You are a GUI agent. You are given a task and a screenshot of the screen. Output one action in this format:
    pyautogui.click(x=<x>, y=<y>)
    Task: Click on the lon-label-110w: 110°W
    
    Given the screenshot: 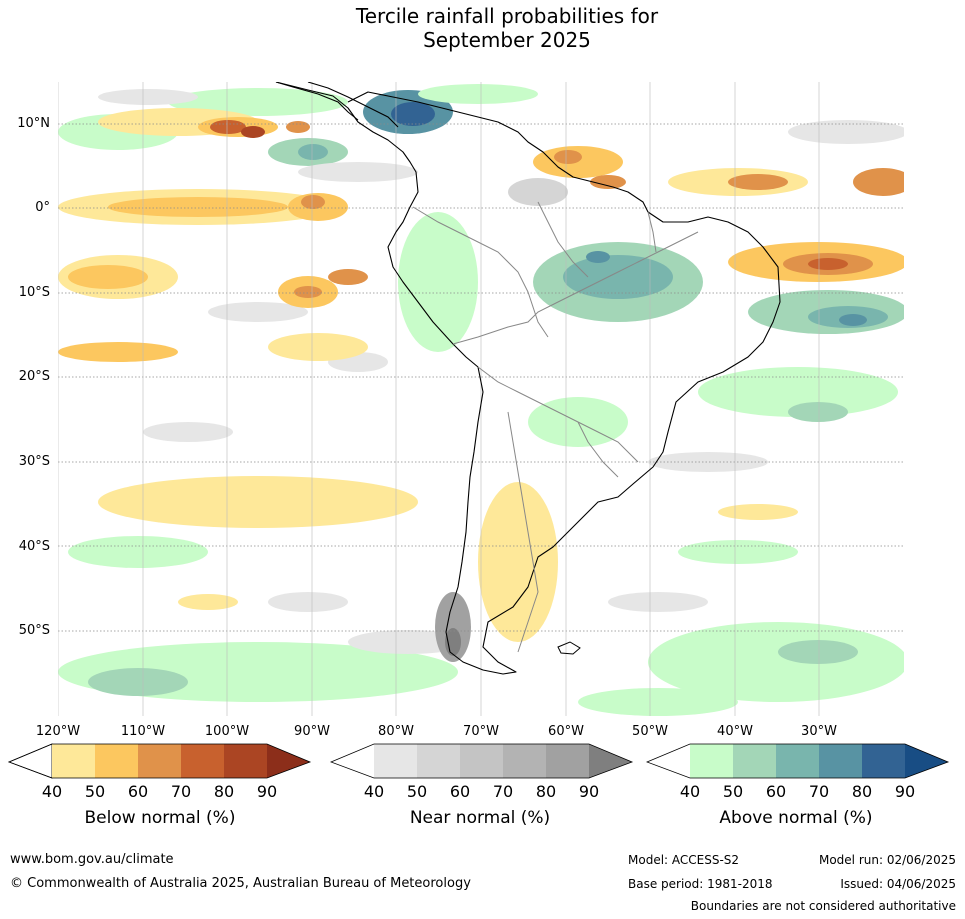 What is the action you would take?
    pyautogui.click(x=143, y=731)
    